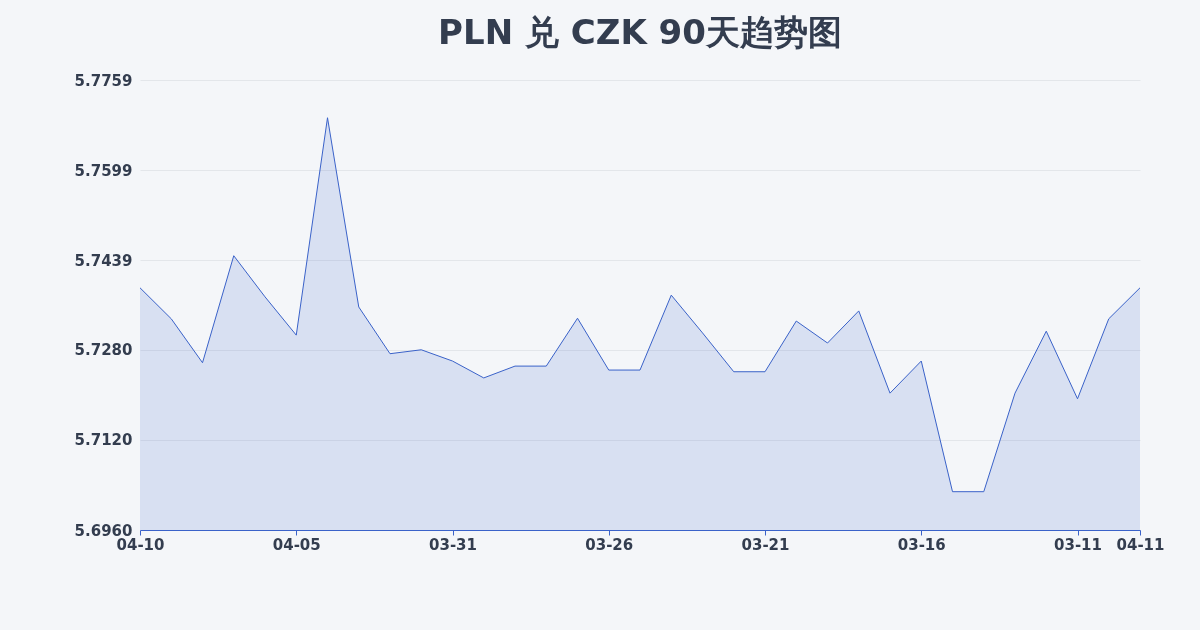  Describe the element at coordinates (1078, 544) in the screenshot. I see `x-tick-label: 03-11` at that location.